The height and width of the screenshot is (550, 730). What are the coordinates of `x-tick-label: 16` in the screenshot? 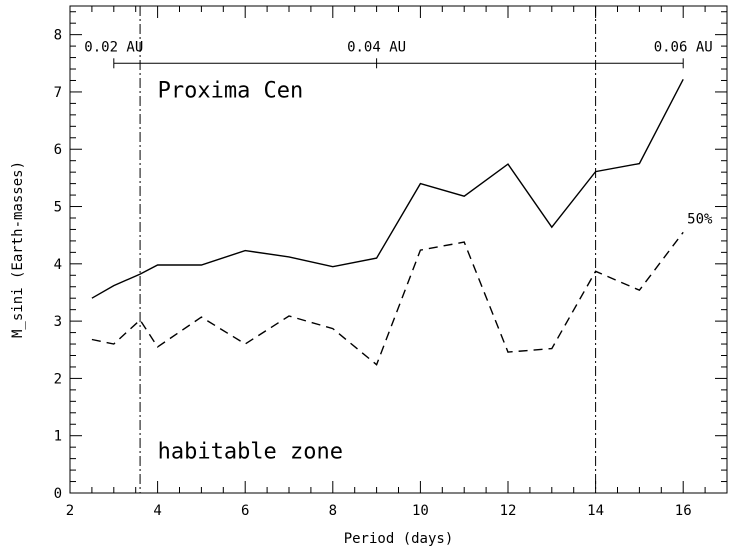 It's located at (683, 511).